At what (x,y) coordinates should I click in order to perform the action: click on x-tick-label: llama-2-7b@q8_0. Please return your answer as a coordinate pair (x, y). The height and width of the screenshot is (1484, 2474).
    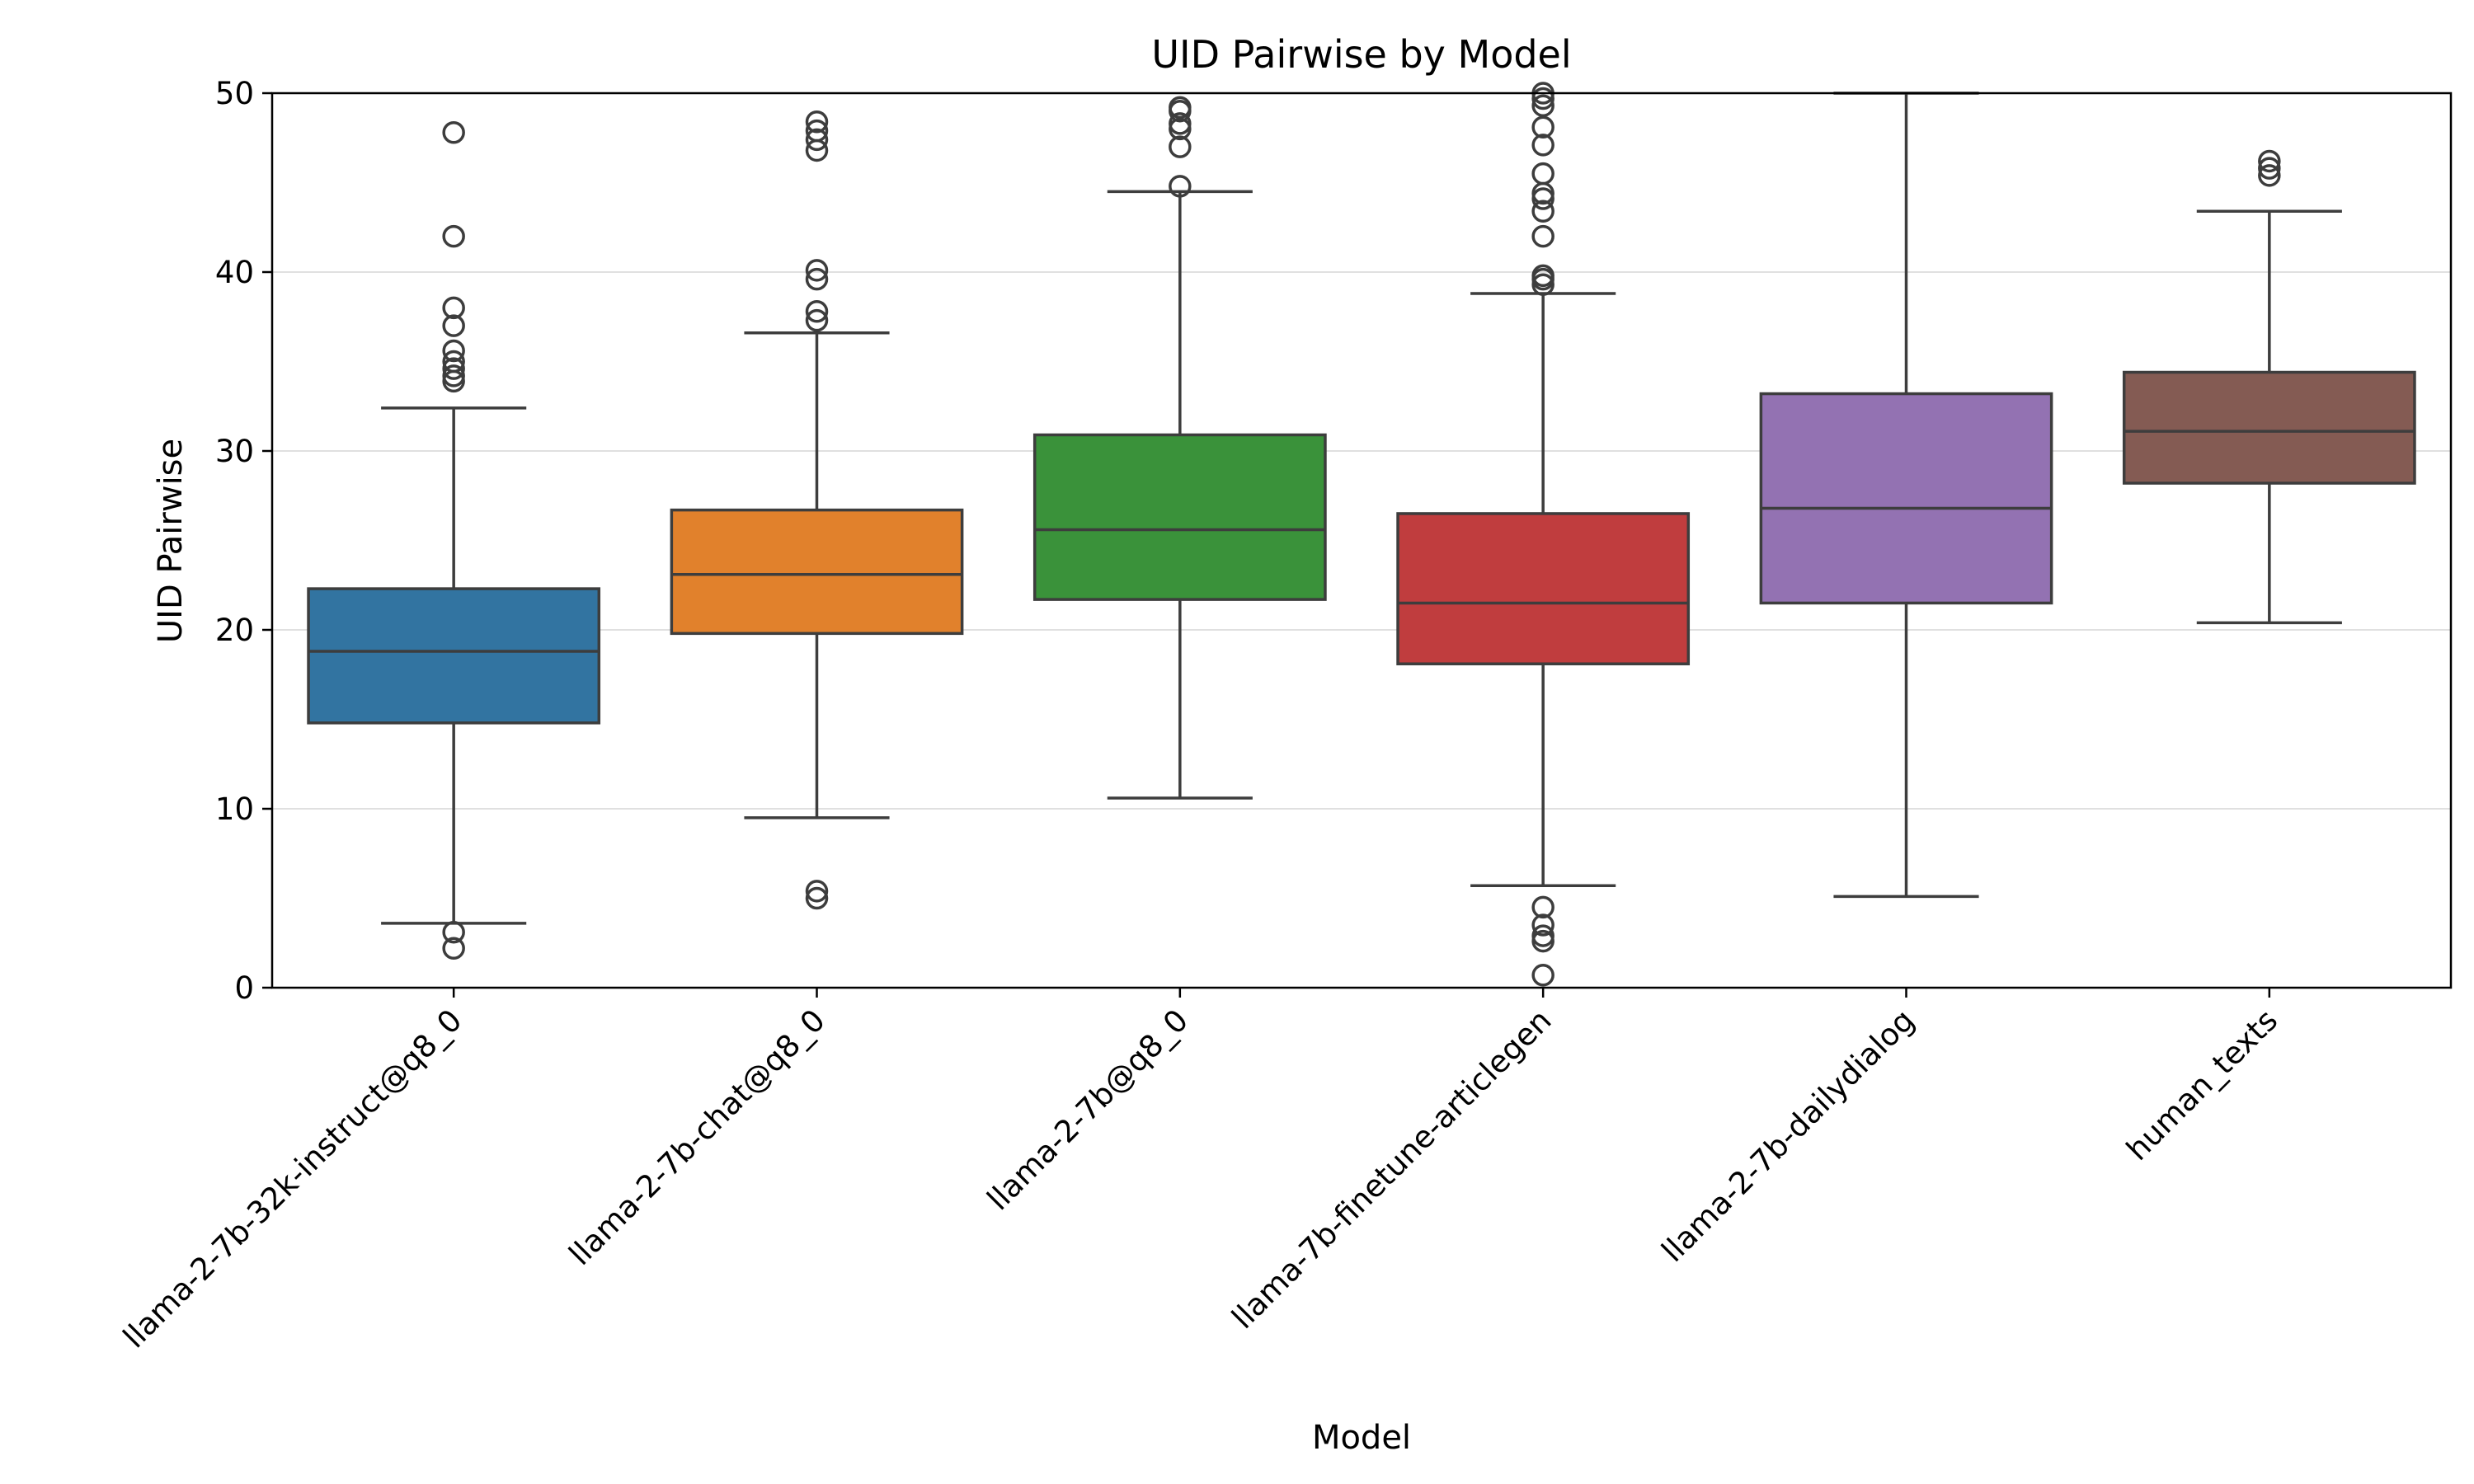
    Looking at the image, I should click on (1088, 1110).